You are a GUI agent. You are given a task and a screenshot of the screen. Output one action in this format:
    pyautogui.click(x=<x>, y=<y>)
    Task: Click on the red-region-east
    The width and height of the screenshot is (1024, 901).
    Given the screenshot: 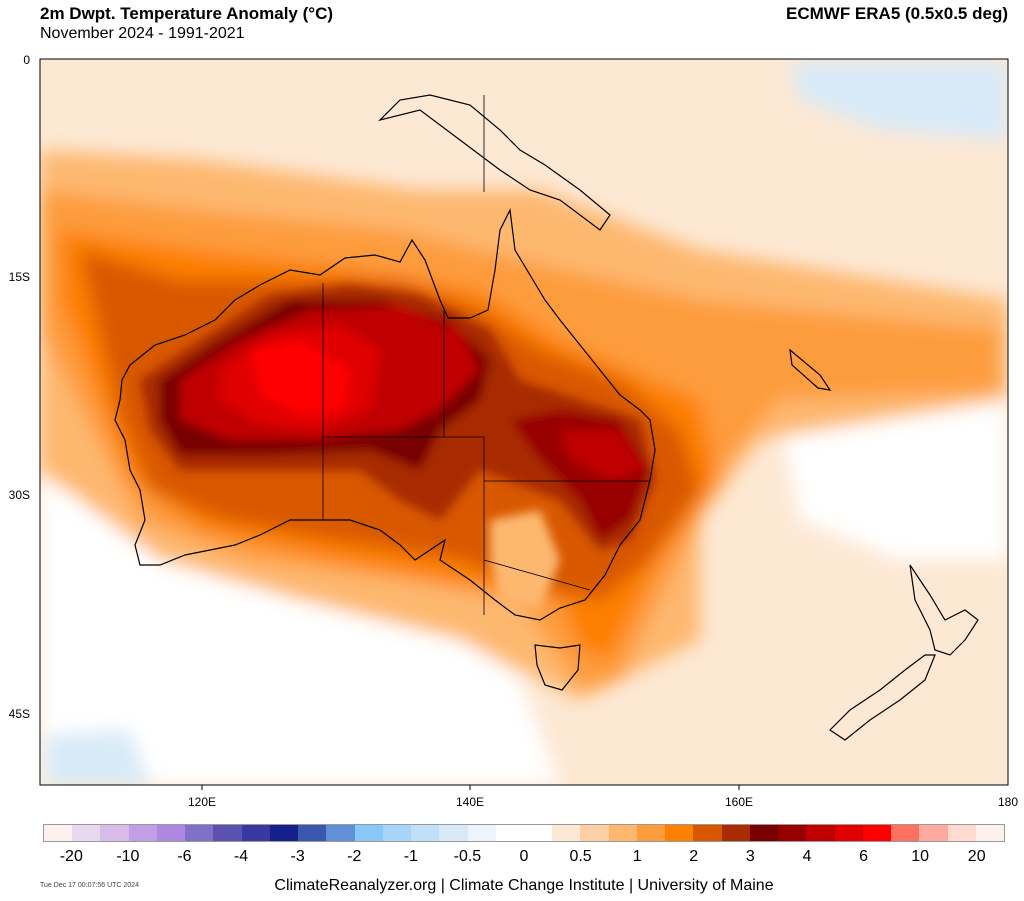 What is the action you would take?
    pyautogui.click(x=602, y=455)
    